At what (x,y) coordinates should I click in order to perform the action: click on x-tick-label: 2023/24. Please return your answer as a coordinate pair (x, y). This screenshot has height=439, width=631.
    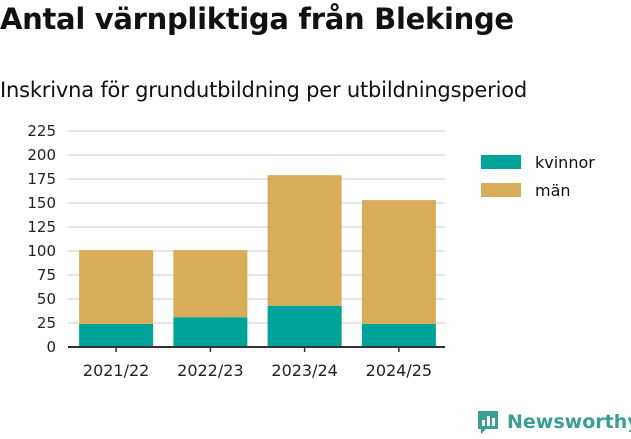
    Looking at the image, I should click on (304, 370).